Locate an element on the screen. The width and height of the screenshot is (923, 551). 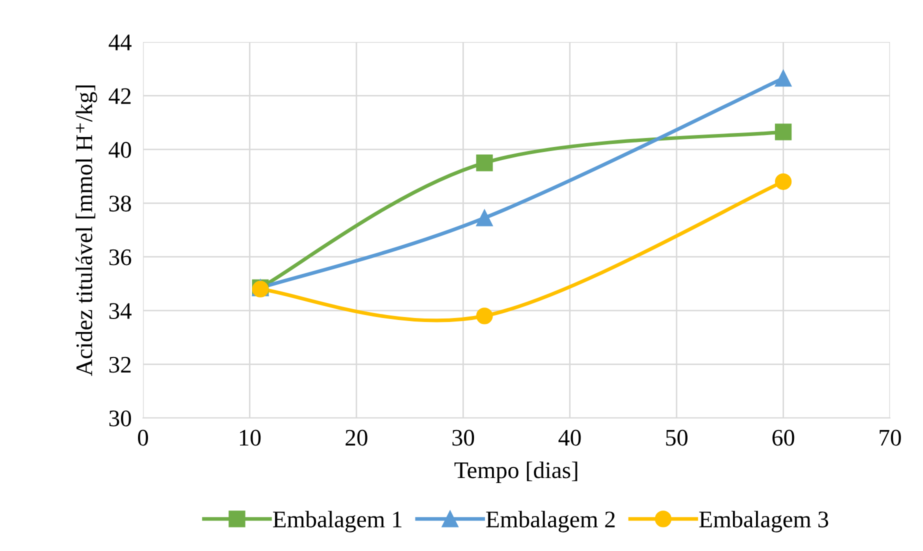
y-tick-label: 32 is located at coordinates (120, 364).